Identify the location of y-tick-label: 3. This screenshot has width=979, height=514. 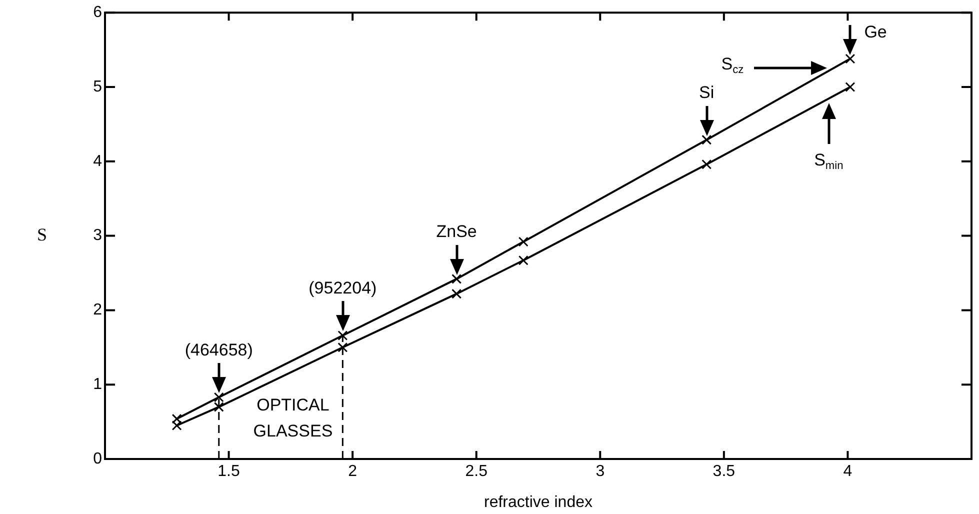
(97, 235).